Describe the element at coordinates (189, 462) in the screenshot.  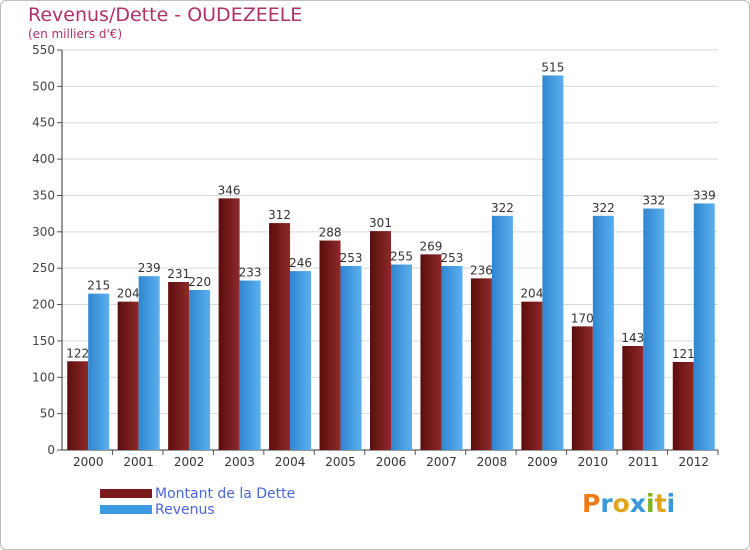
I see `x-tick-label: 2002` at that location.